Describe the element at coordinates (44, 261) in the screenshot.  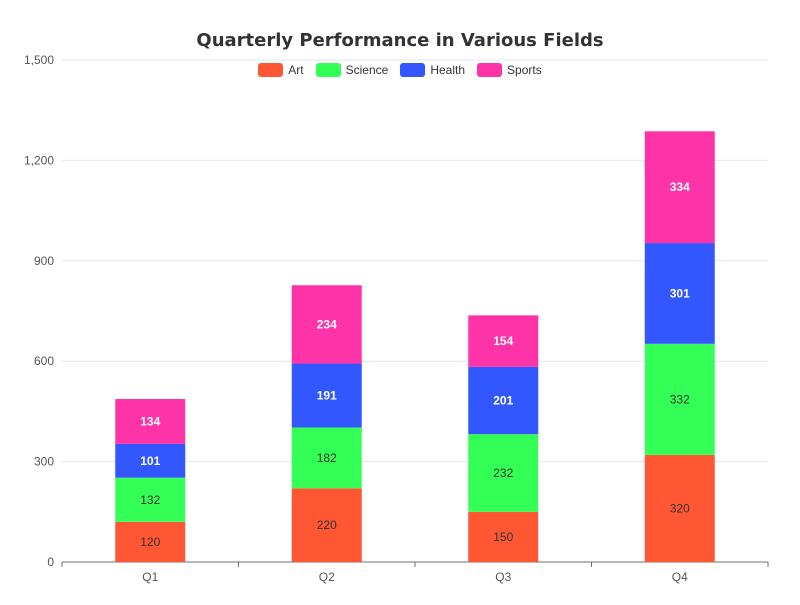
I see `y-tick-label: 900` at that location.